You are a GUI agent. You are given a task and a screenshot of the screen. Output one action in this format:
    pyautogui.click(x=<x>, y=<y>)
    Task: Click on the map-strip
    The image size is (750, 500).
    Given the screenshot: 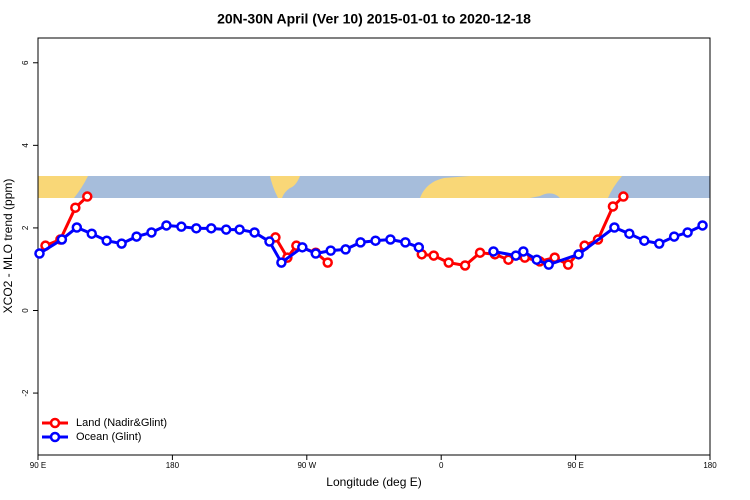 What is the action you would take?
    pyautogui.click(x=374, y=187)
    